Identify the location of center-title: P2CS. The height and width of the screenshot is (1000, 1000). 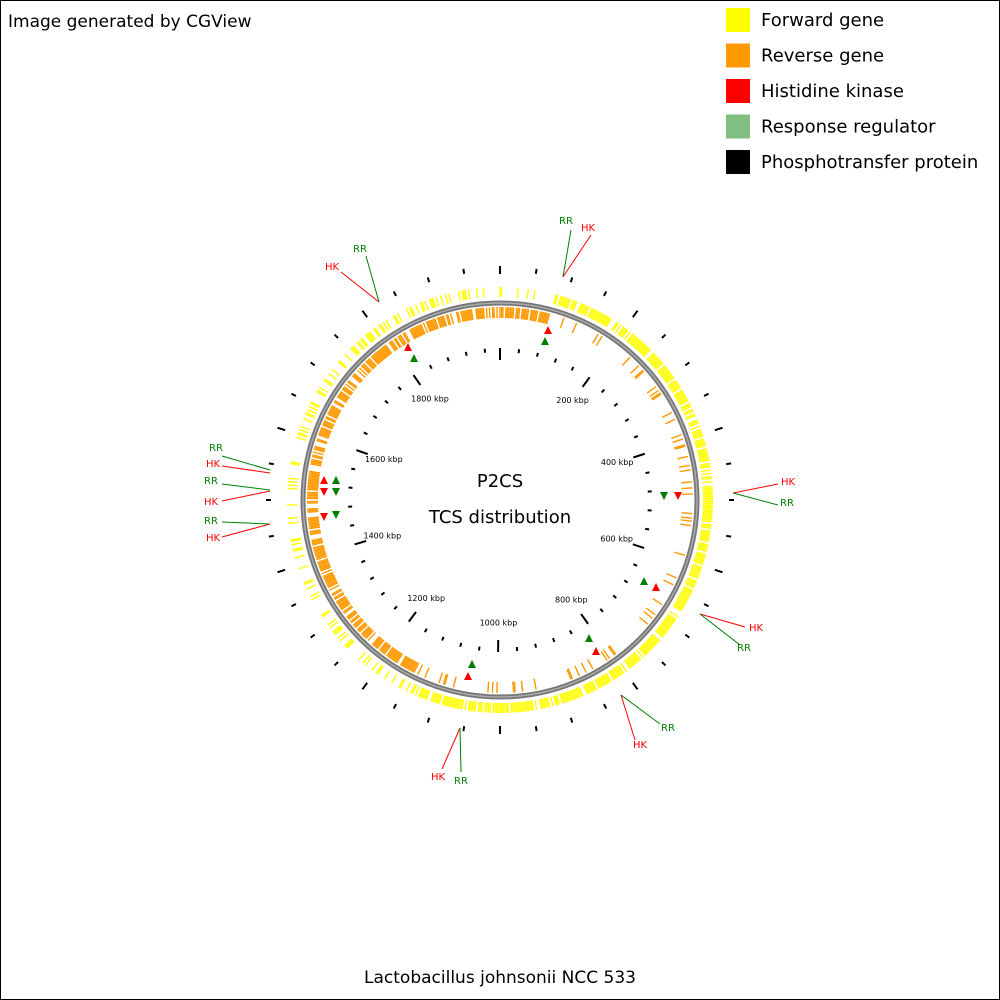
(500, 481).